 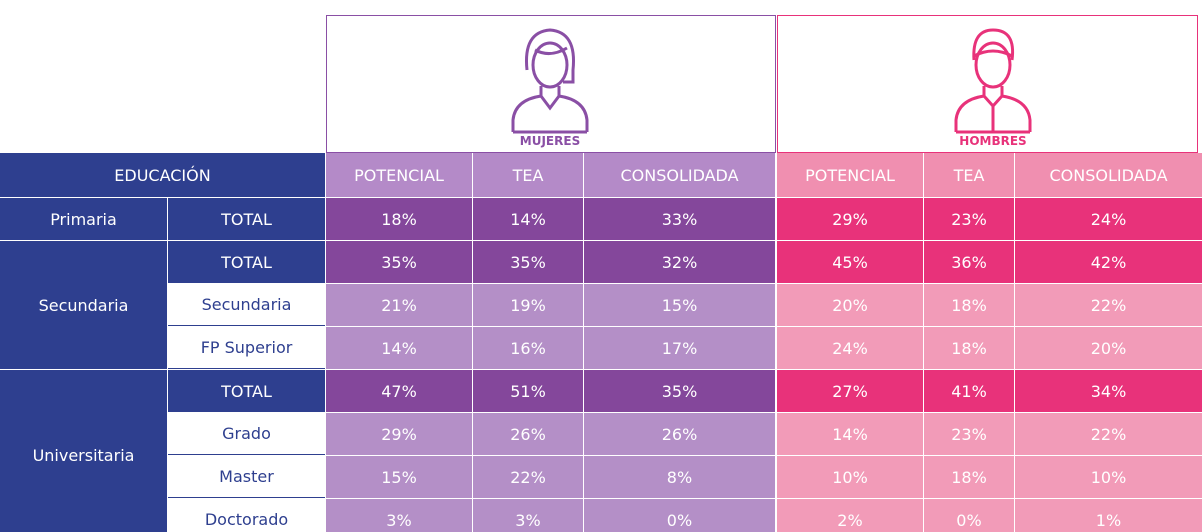 I want to click on men-icon, so click(x=993, y=81).